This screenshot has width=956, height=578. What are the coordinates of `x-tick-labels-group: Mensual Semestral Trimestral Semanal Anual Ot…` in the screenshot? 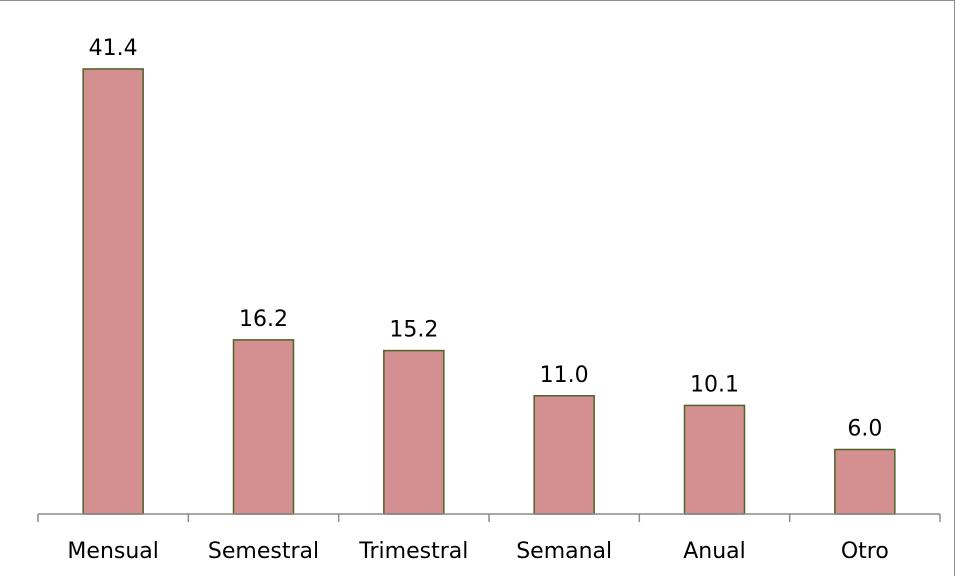 It's located at (477, 551).